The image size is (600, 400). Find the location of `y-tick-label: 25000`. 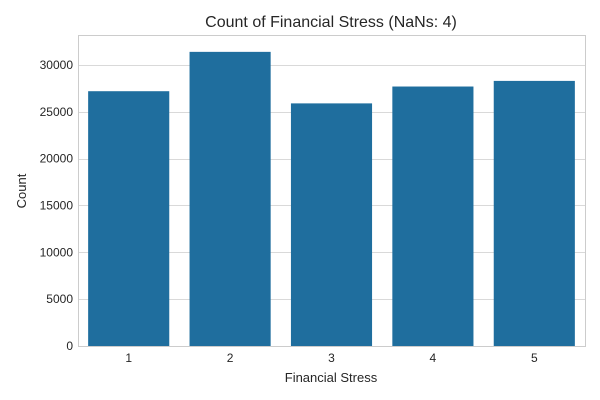

y-tick-label: 25000 is located at coordinates (57, 112).